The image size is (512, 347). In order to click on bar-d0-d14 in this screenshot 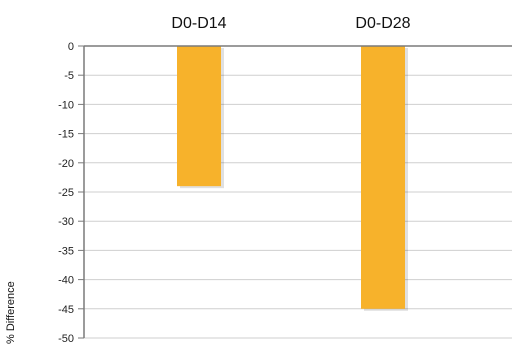, I will do `click(199, 116)`.